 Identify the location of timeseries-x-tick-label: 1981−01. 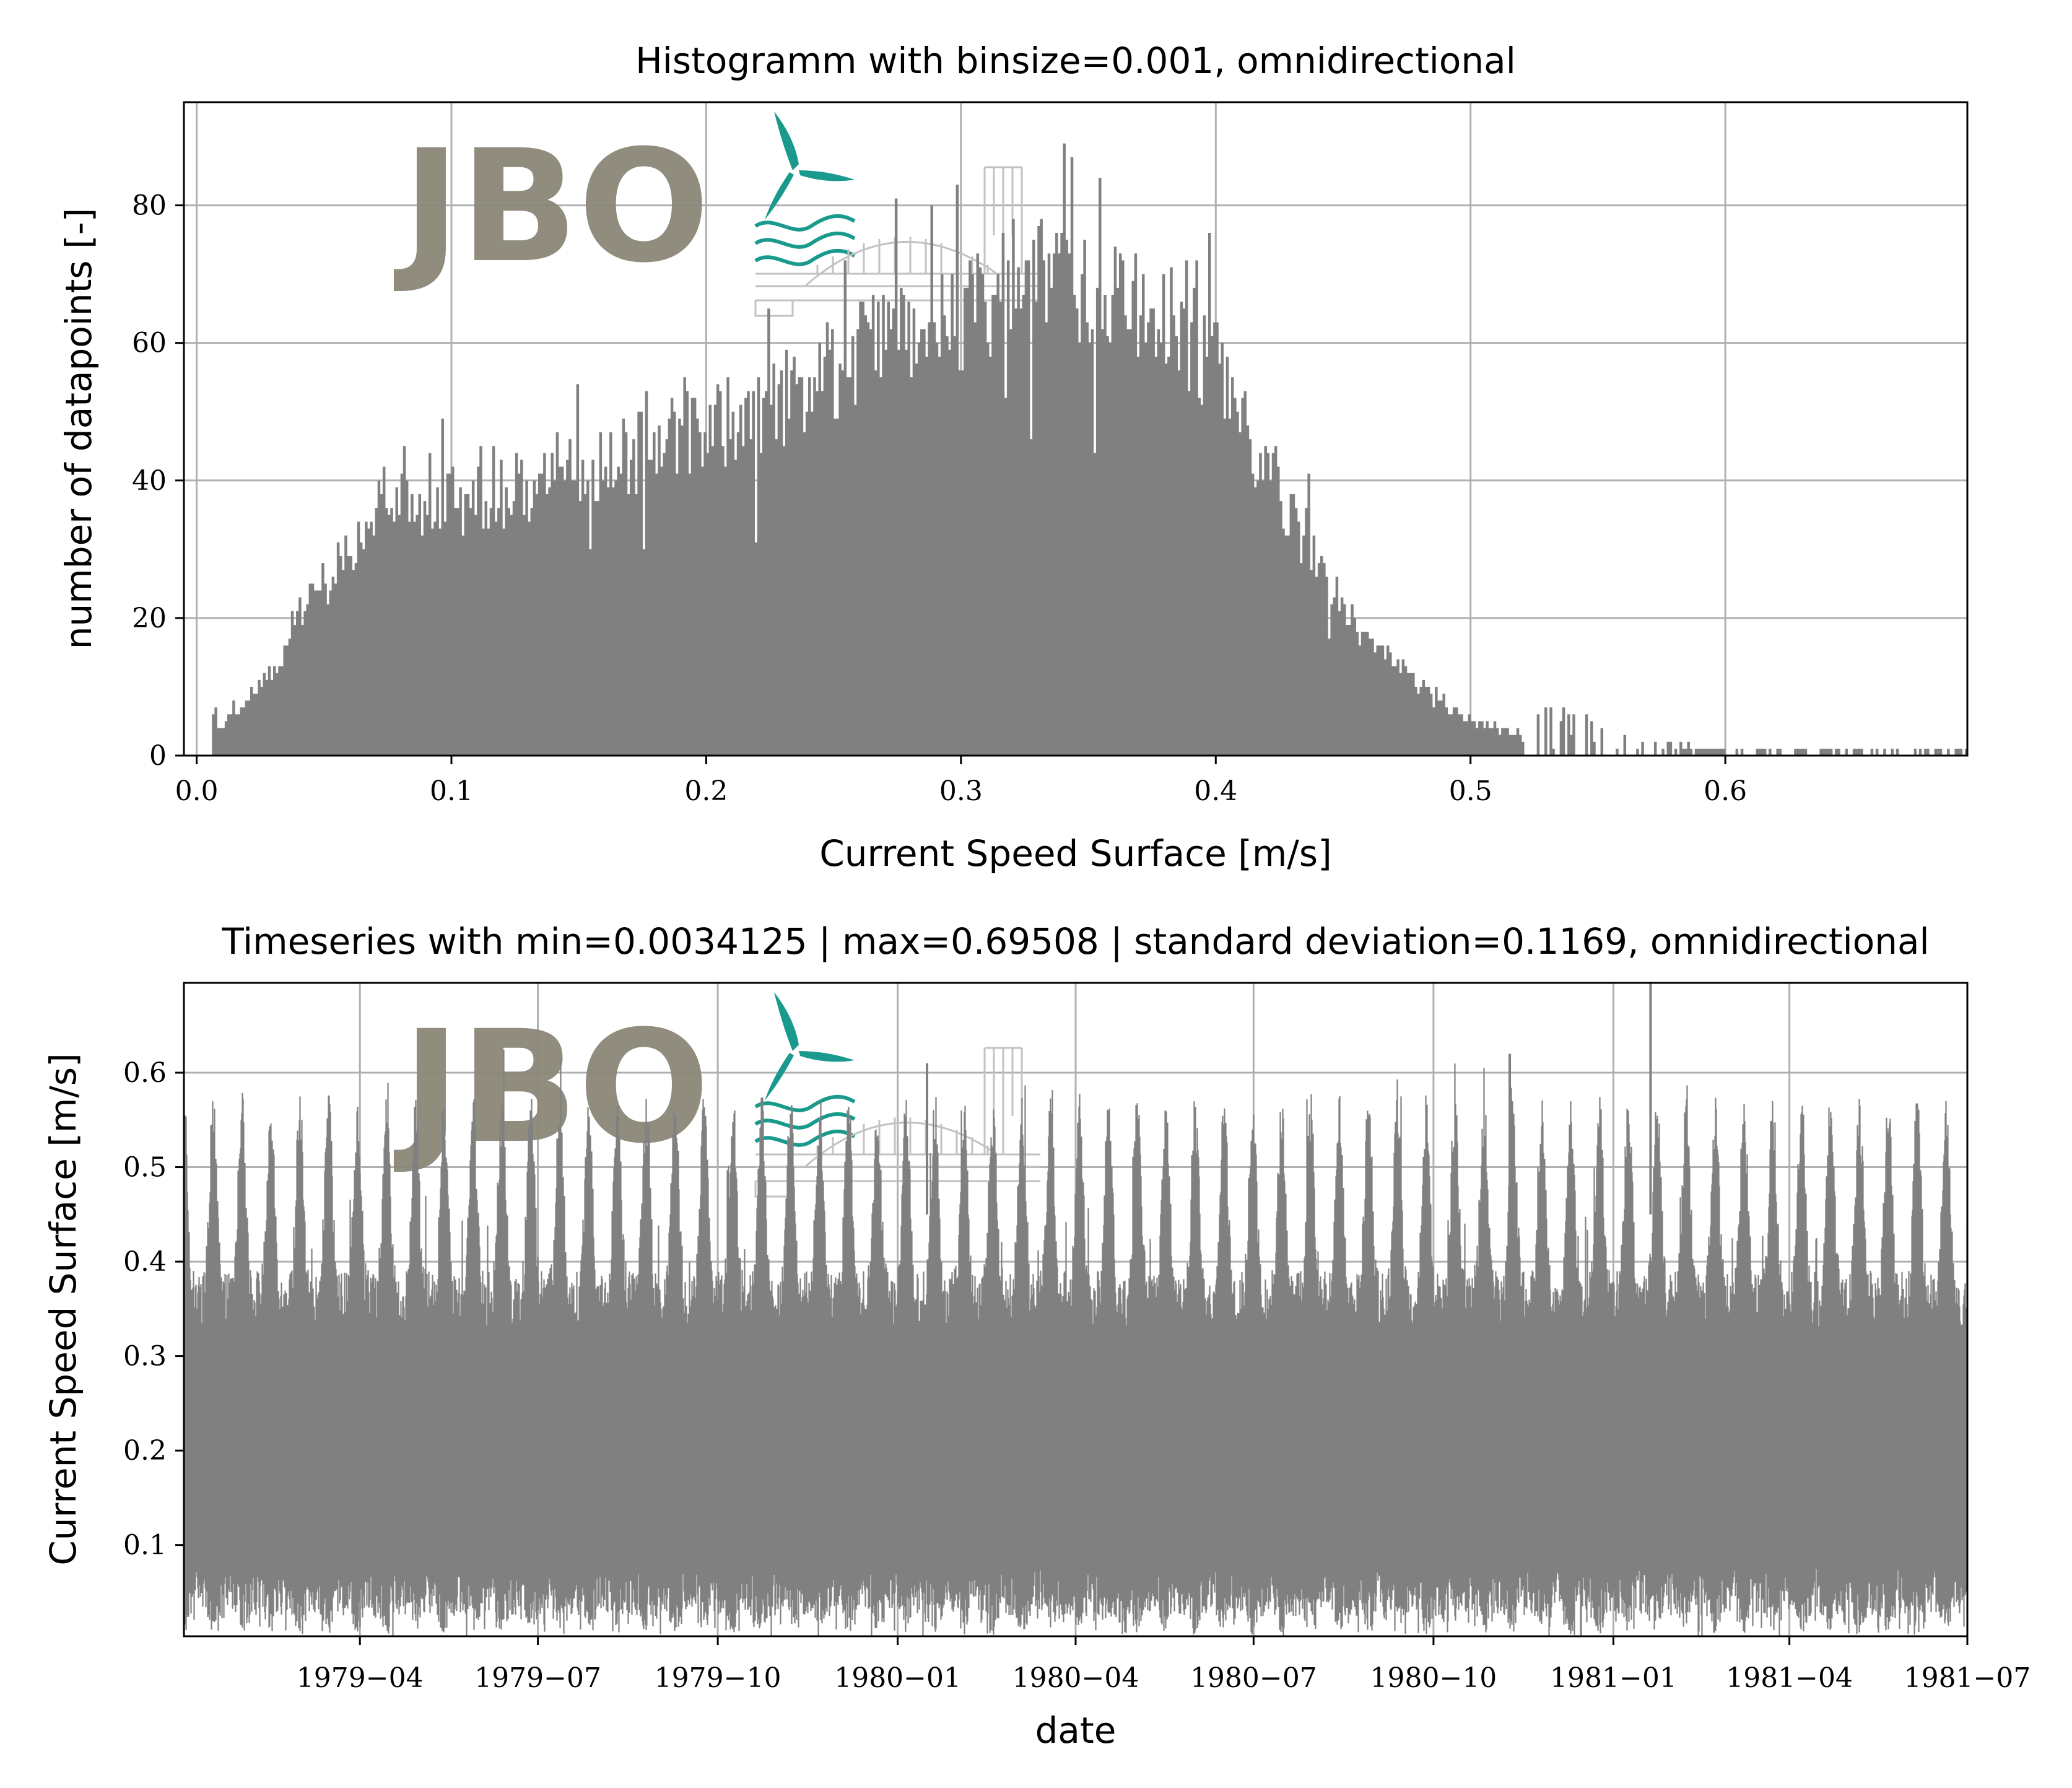
(1613, 1678).